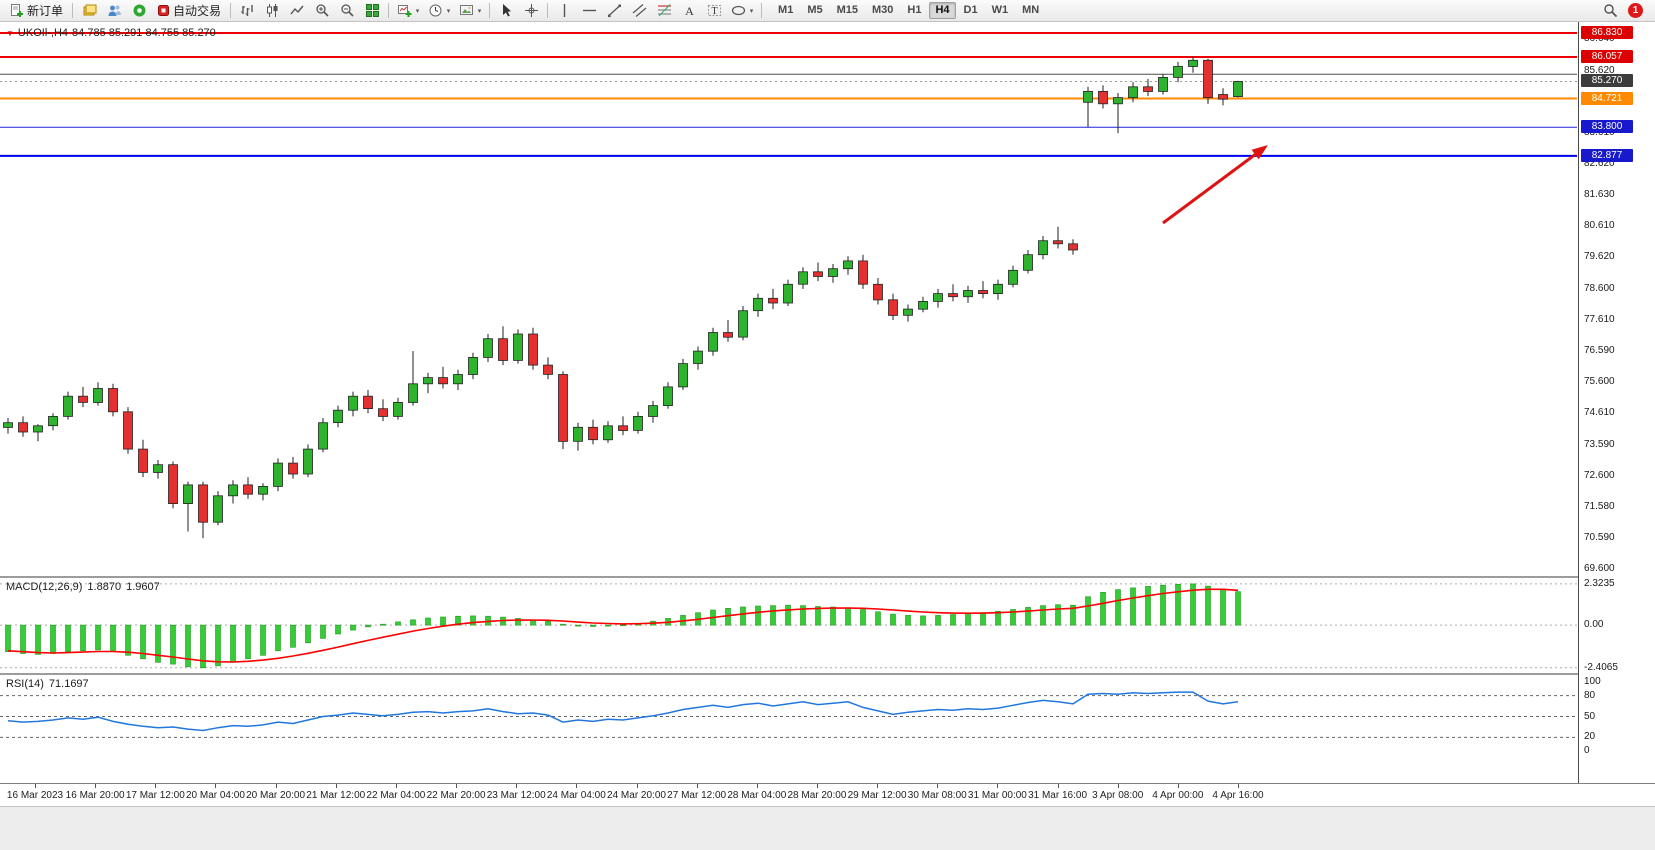 This screenshot has height=850, width=1655. I want to click on price-axis-label: 76.590, so click(1599, 351).